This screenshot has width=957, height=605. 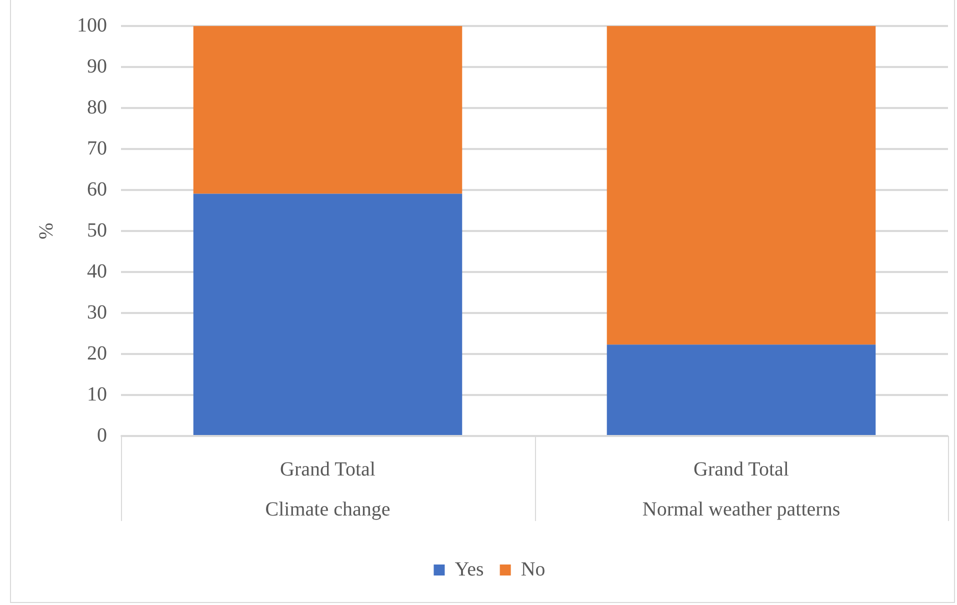 I want to click on y-axis-title: %, so click(x=46, y=231).